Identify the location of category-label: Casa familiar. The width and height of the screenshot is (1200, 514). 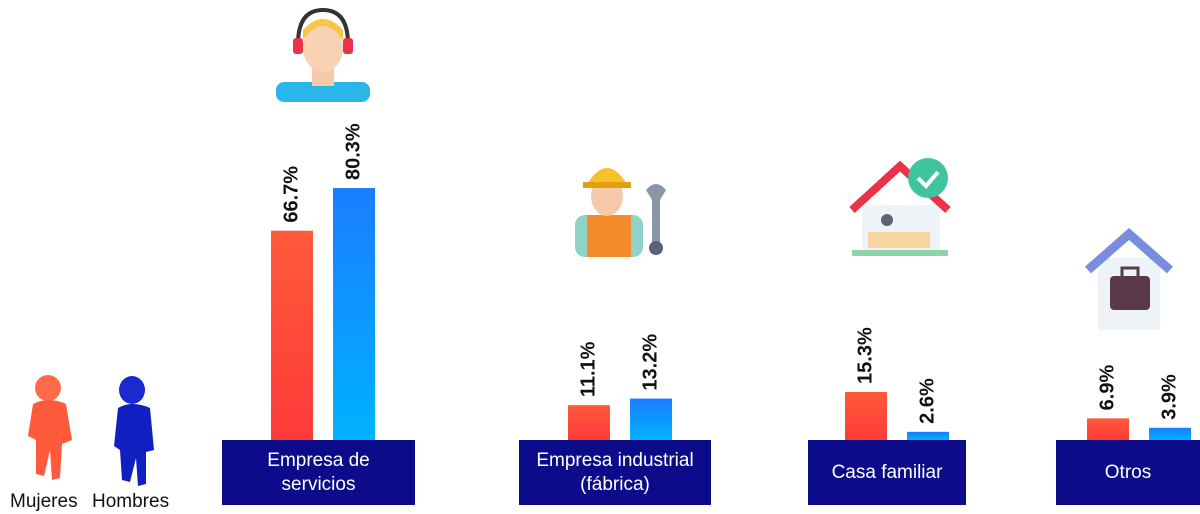
(887, 472).